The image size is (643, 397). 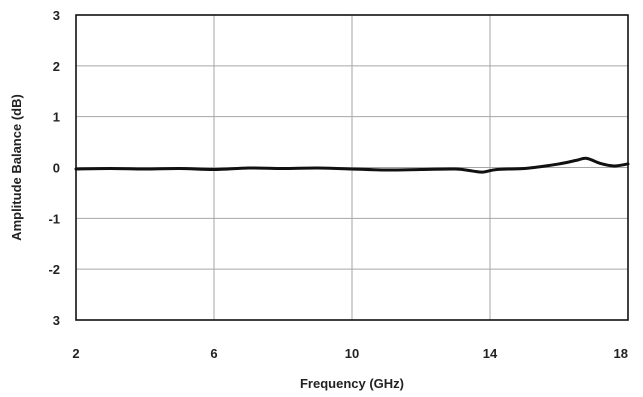 I want to click on x-tick-label: 2, so click(x=75, y=353).